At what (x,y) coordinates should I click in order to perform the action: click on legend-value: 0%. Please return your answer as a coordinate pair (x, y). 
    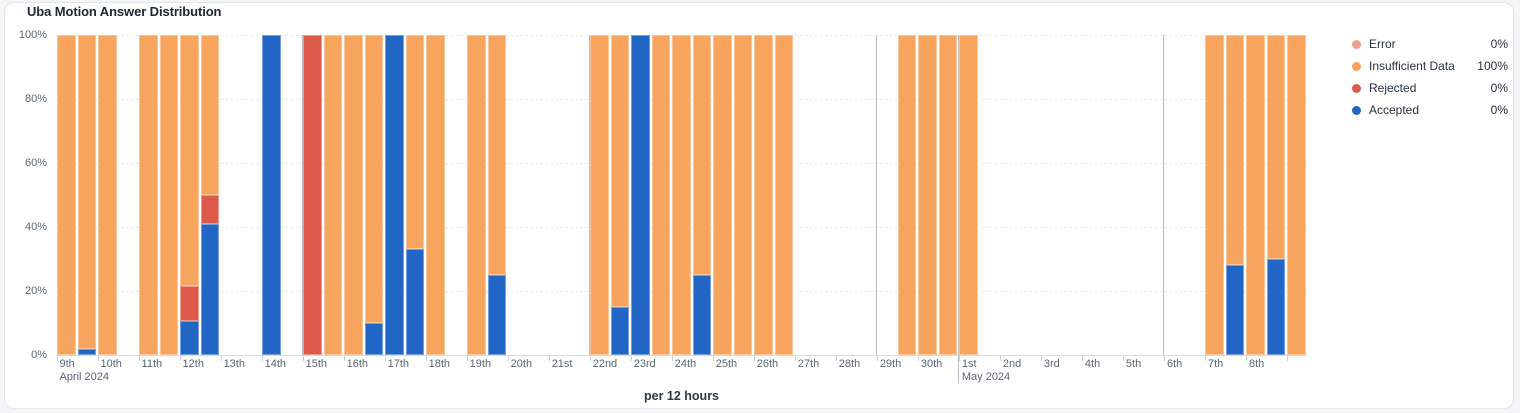
    Looking at the image, I should click on (1499, 88).